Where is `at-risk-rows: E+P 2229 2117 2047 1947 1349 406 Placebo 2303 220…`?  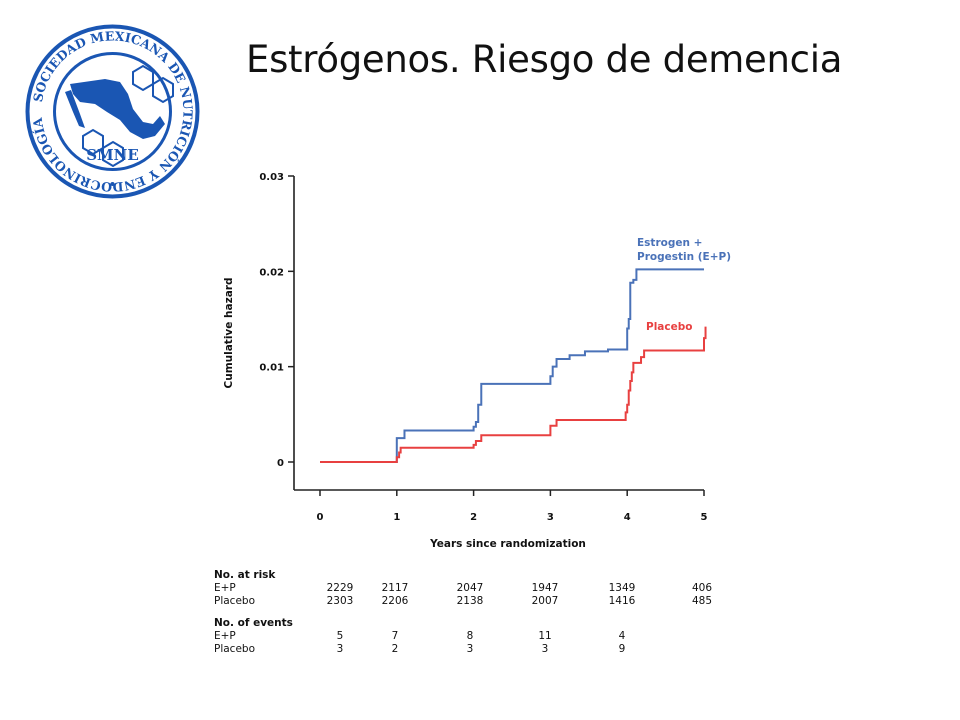
at-risk-rows: E+P 2229 2117 2047 1947 1349 406 Placebo 2303 220… is located at coordinates (463, 595).